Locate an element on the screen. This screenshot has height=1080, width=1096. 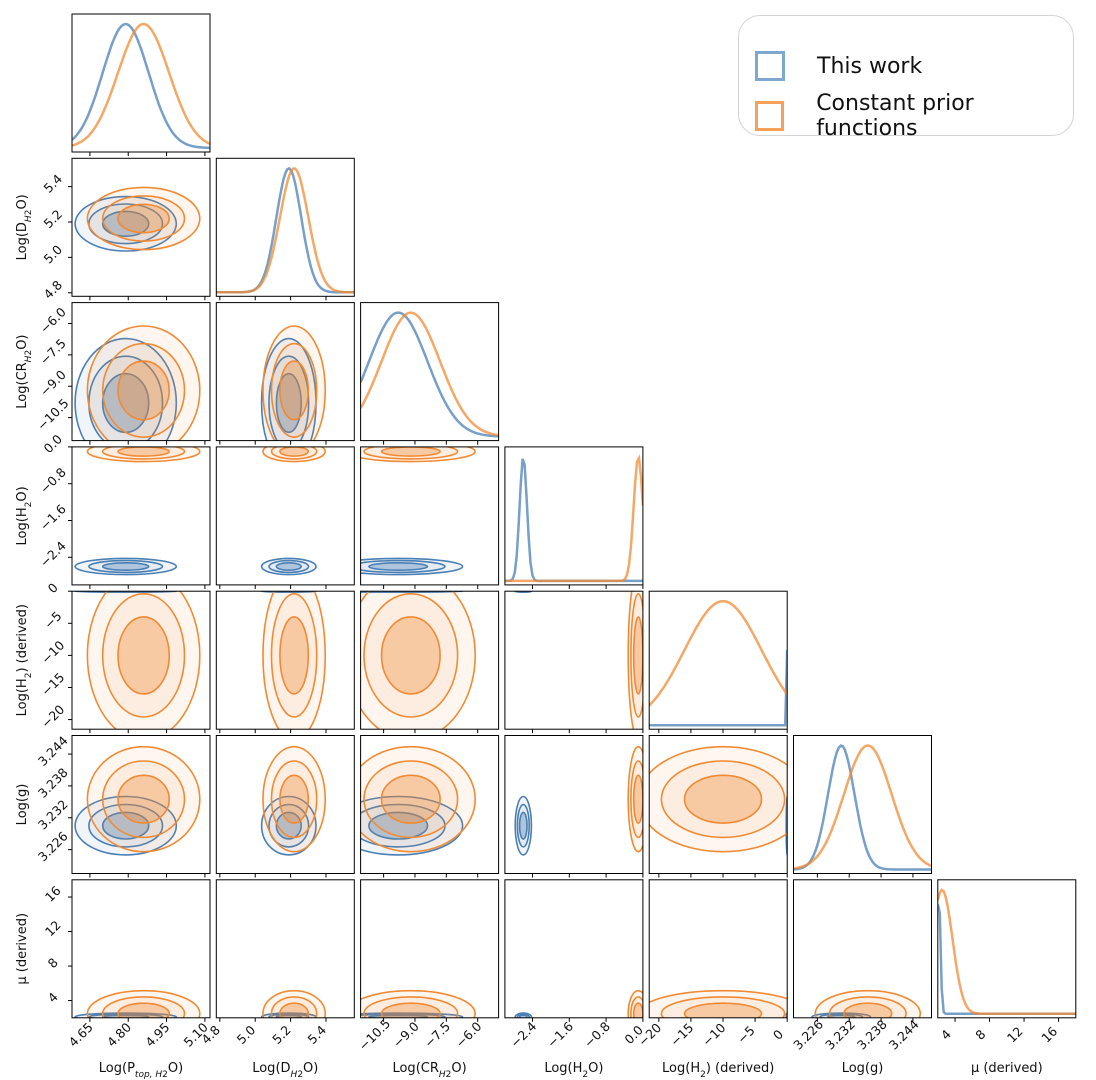
legend-swatch-blue is located at coordinates (770, 66).